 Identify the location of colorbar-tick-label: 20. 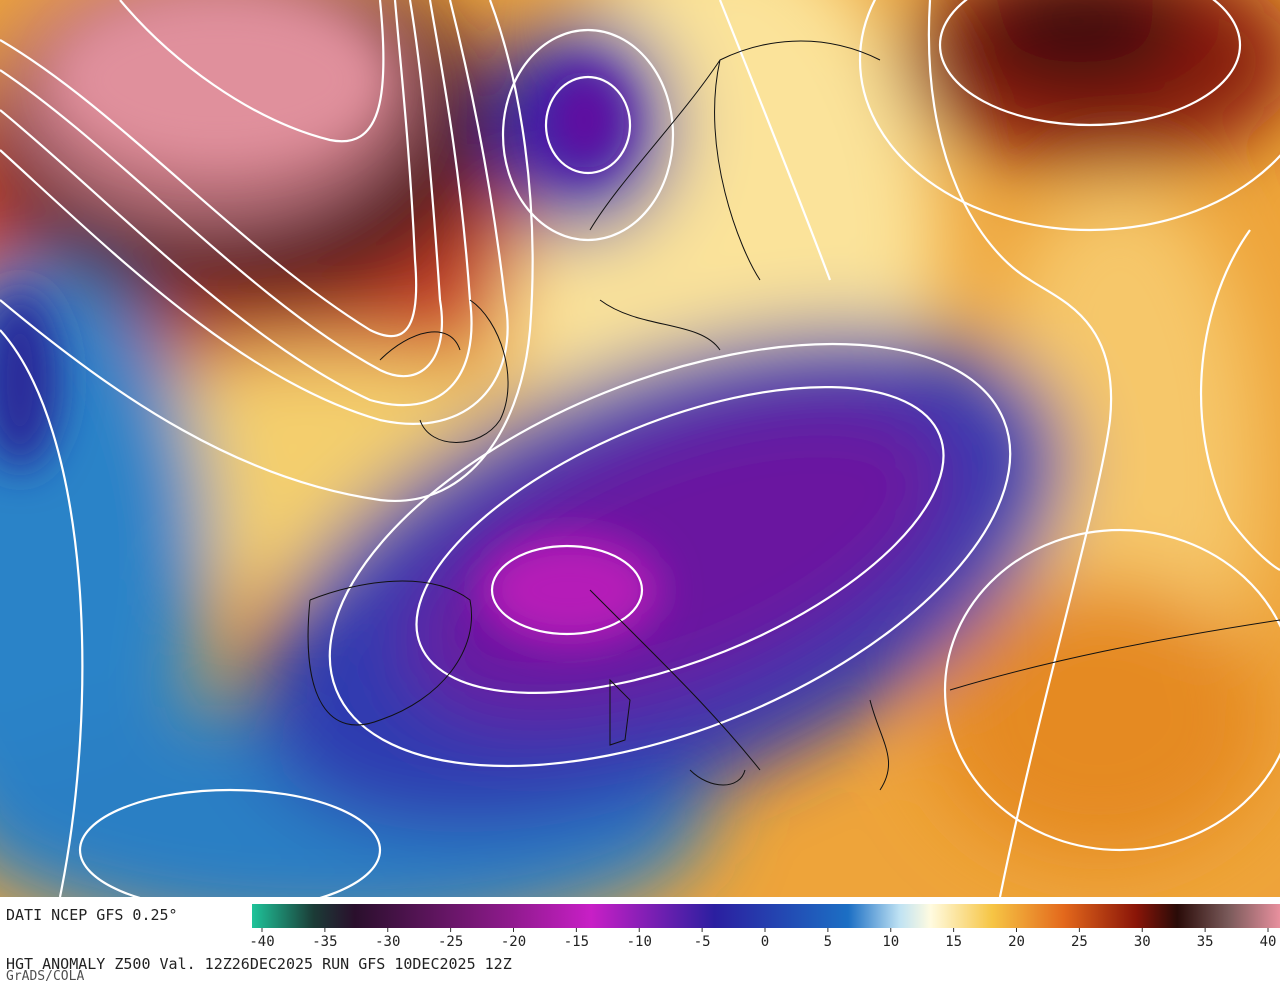
(1016, 942).